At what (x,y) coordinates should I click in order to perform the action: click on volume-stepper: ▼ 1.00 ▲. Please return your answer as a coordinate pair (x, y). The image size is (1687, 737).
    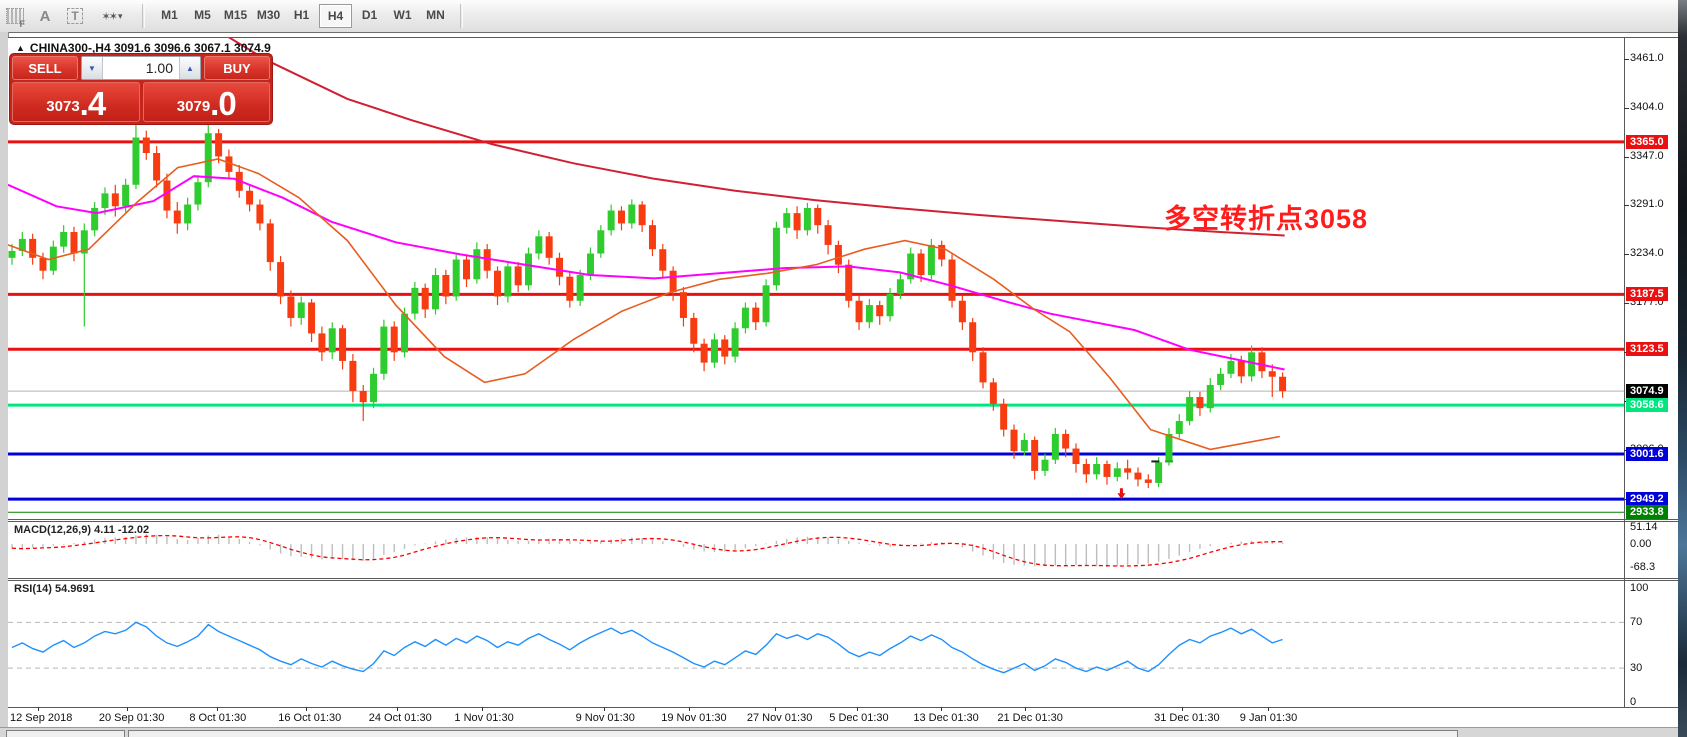
    Looking at the image, I should click on (141, 68).